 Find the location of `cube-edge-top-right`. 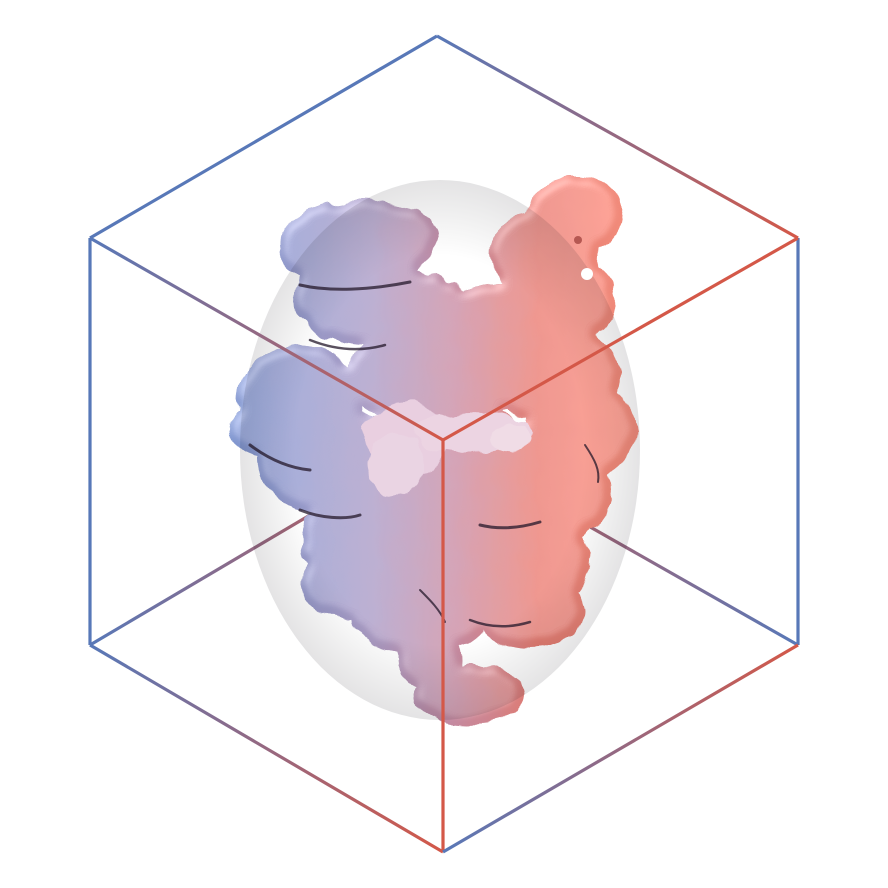

cube-edge-top-right is located at coordinates (617, 137).